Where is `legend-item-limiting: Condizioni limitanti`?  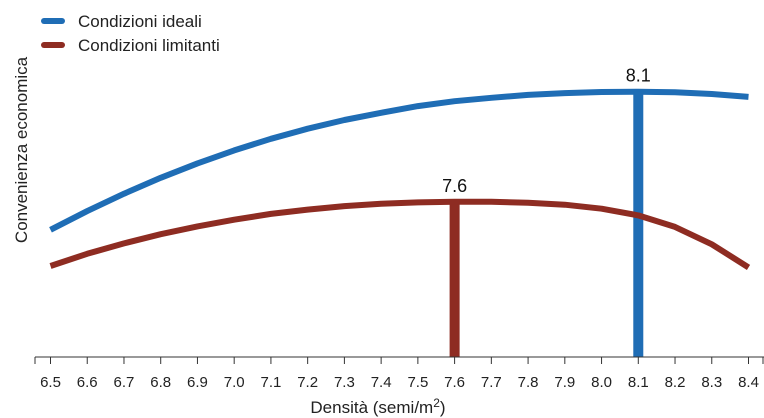
legend-item-limiting: Condizioni limitanti is located at coordinates (130, 45).